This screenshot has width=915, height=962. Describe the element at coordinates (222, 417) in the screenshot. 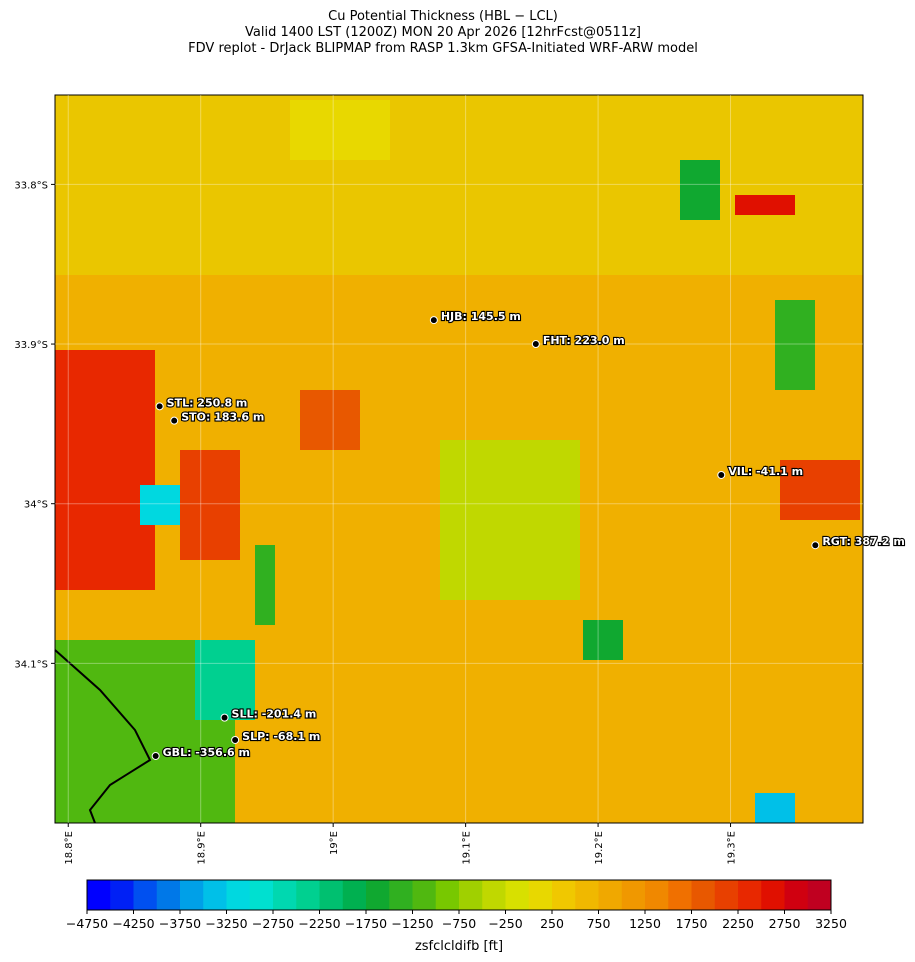

I see `station-label: STO: 183.6 m` at that location.